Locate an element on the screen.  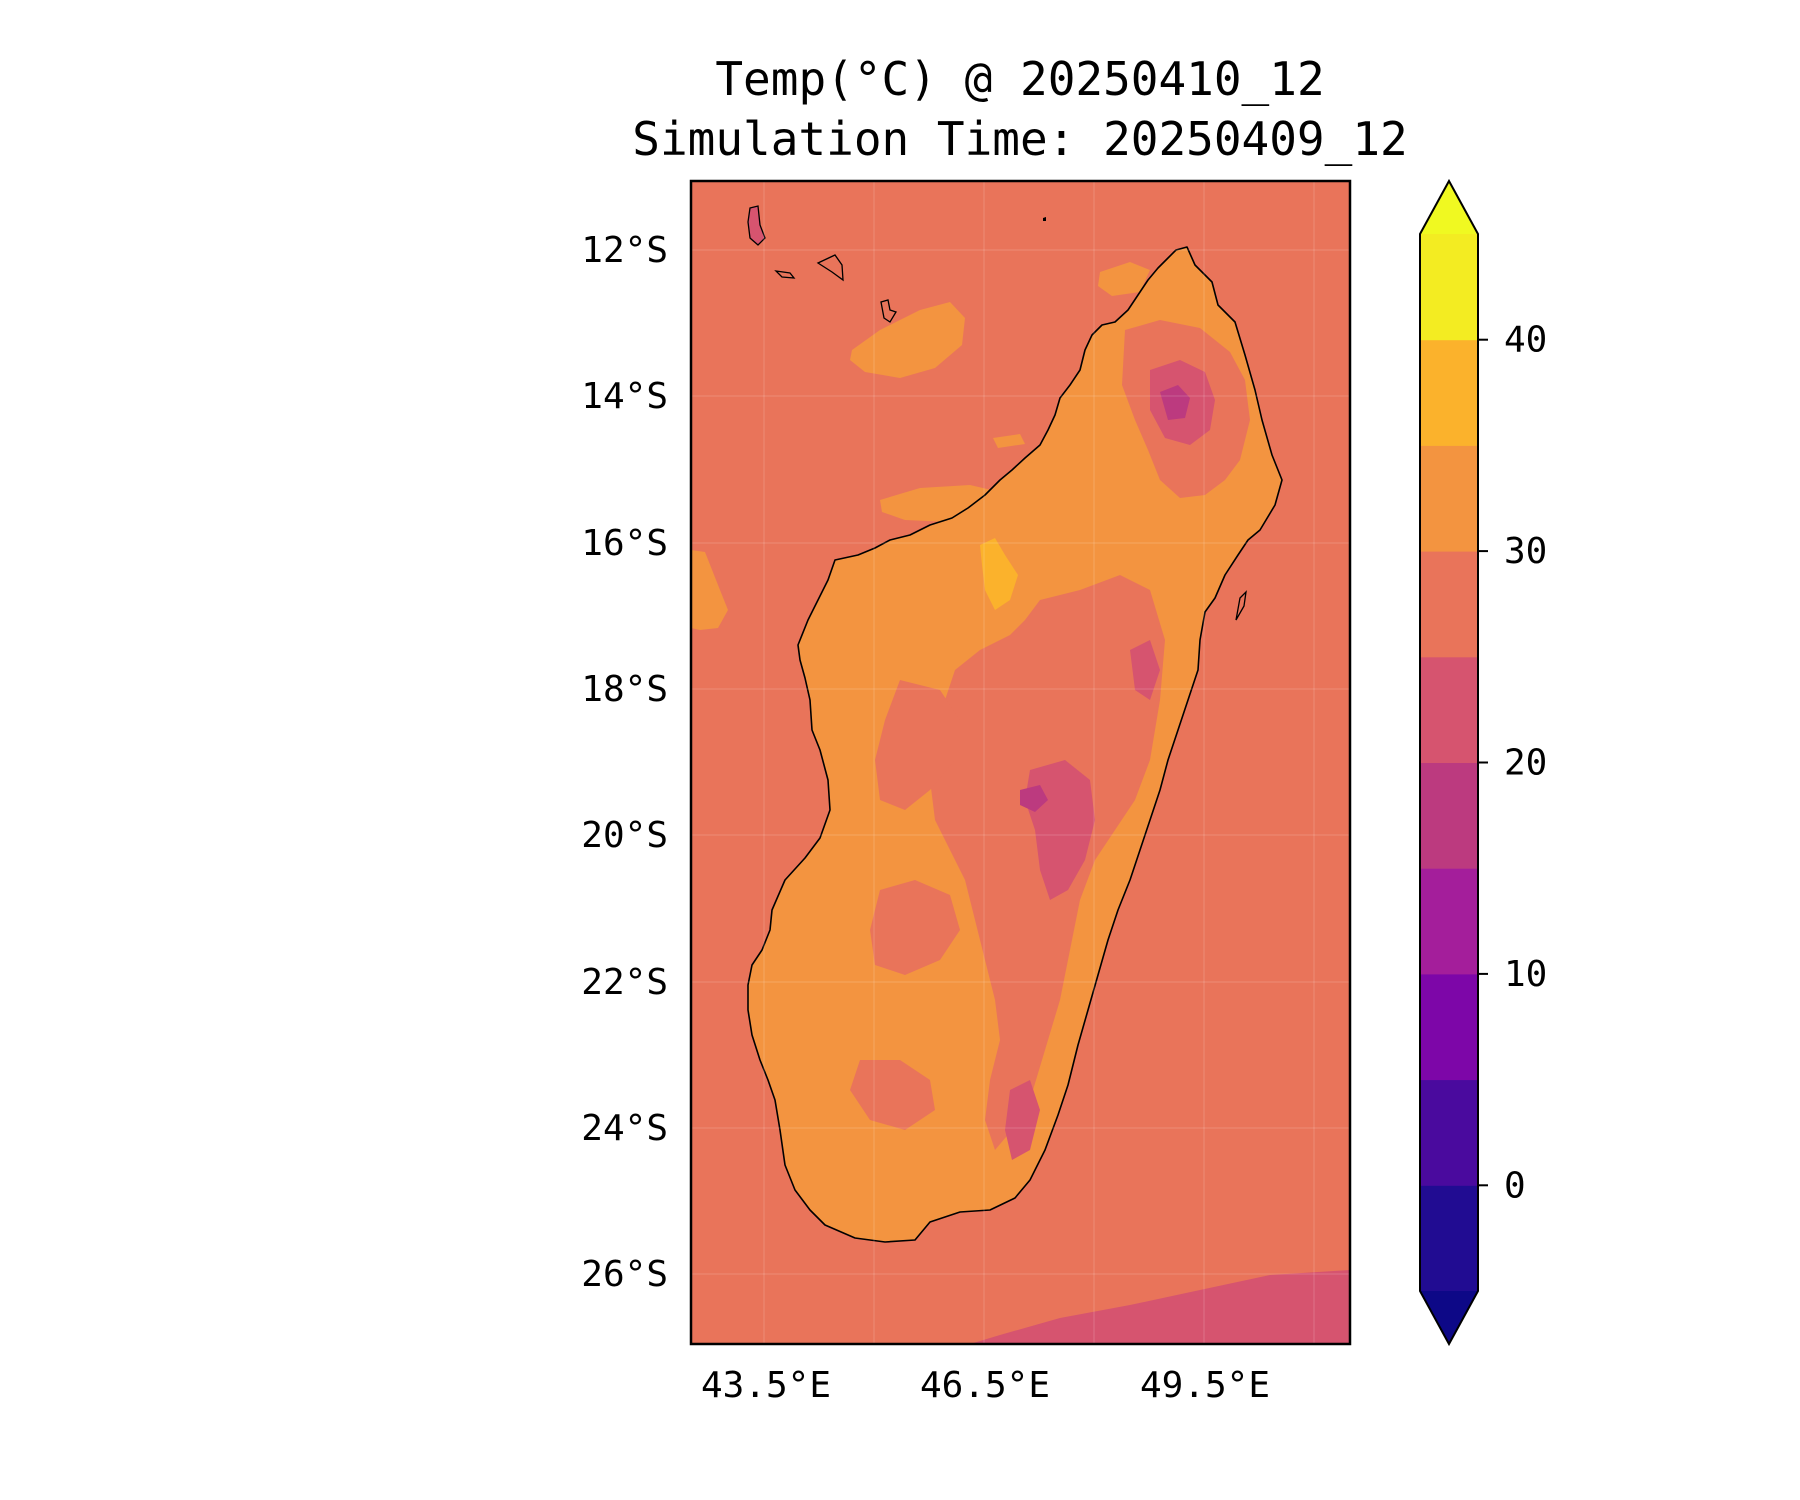
lon-tick-label: 43.5°E is located at coordinates (766, 1385).